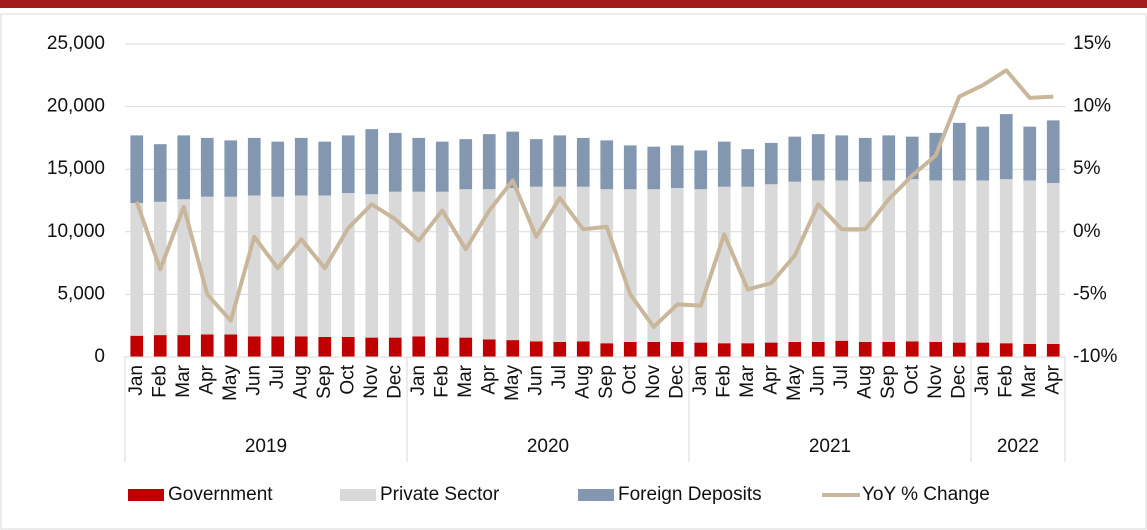  I want to click on year-label: 2019, so click(266, 446).